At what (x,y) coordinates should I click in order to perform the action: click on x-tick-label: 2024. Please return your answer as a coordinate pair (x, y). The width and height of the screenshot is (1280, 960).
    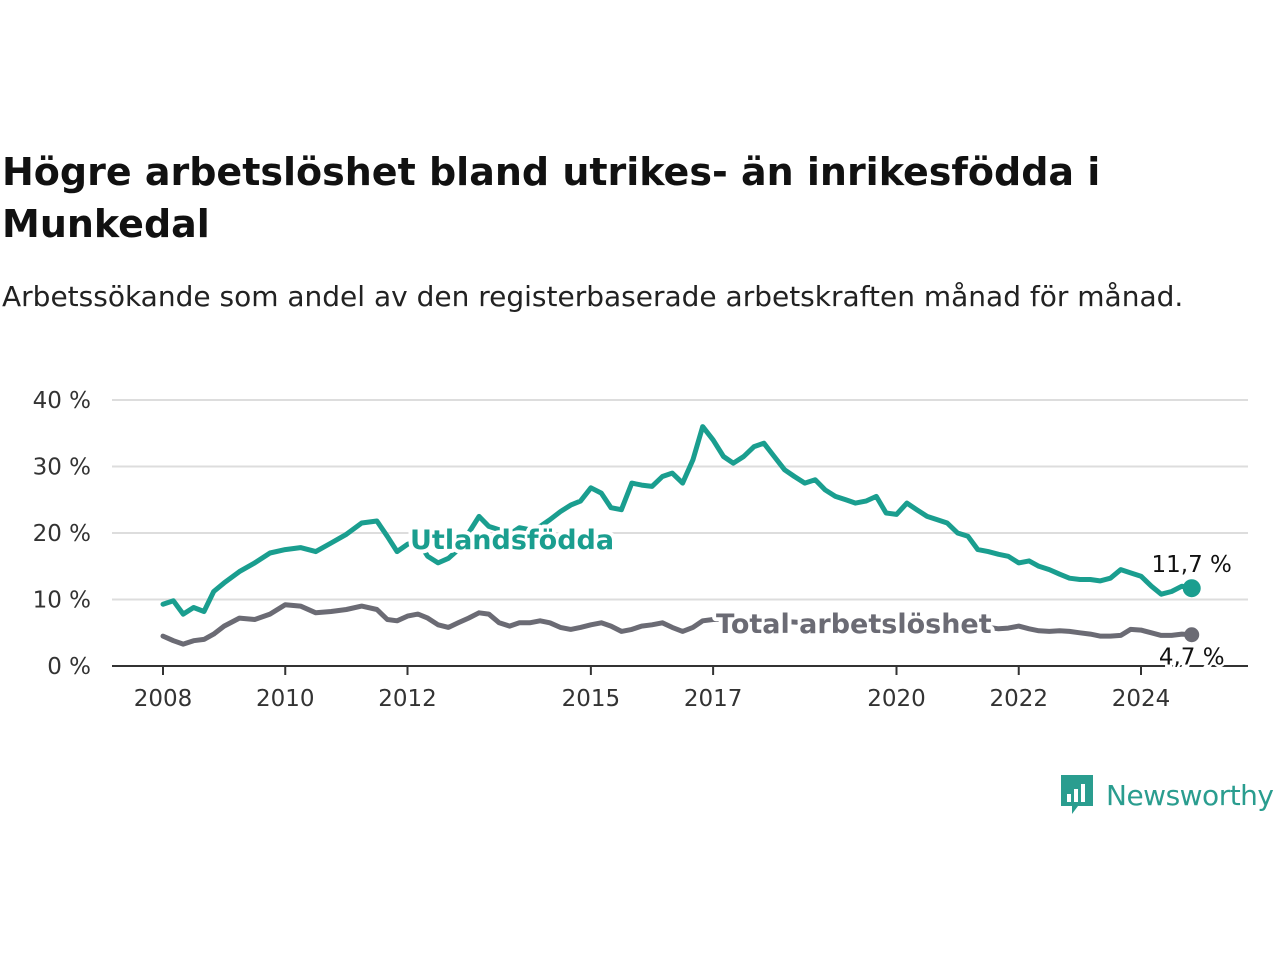
    Looking at the image, I should click on (1141, 699).